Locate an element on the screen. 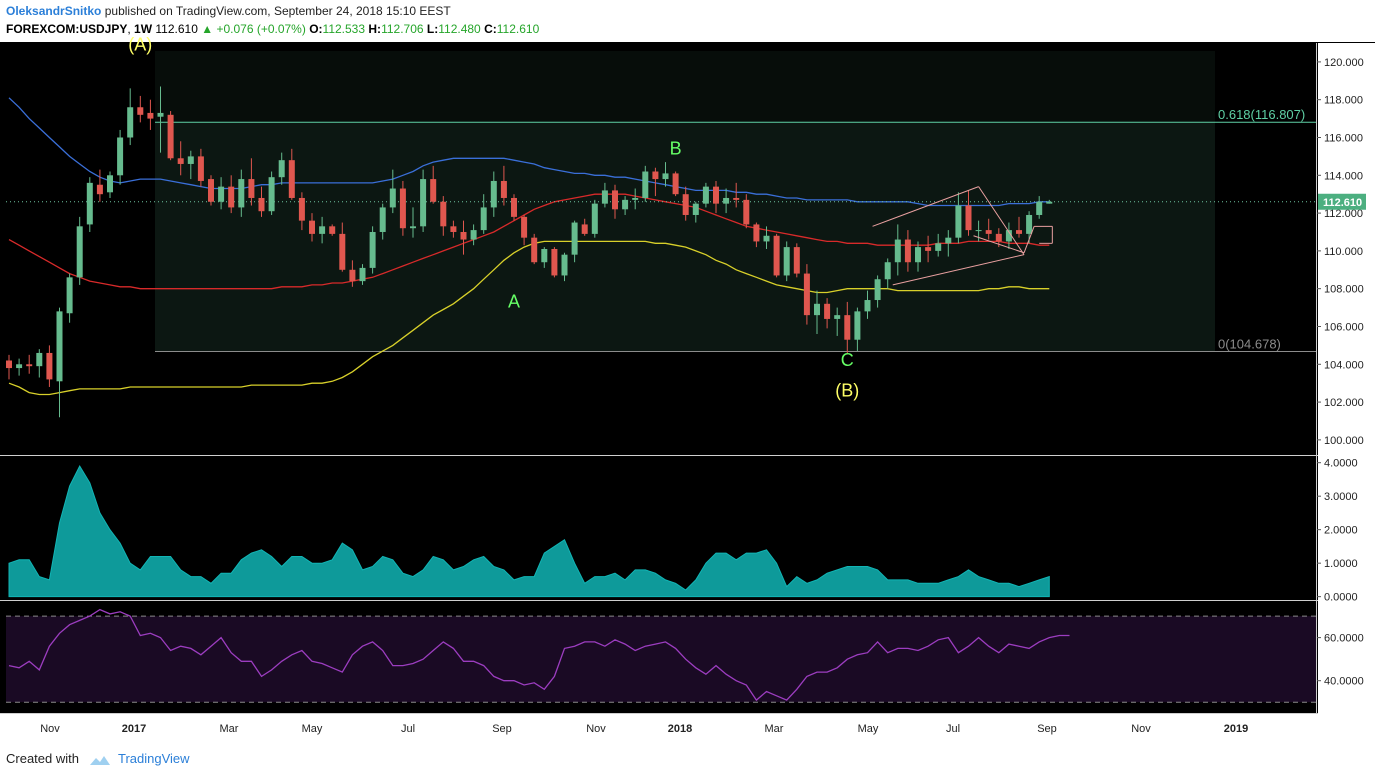 Image resolution: width=1375 pixels, height=776 pixels. price-tick-label: 110.000 is located at coordinates (1343, 252).